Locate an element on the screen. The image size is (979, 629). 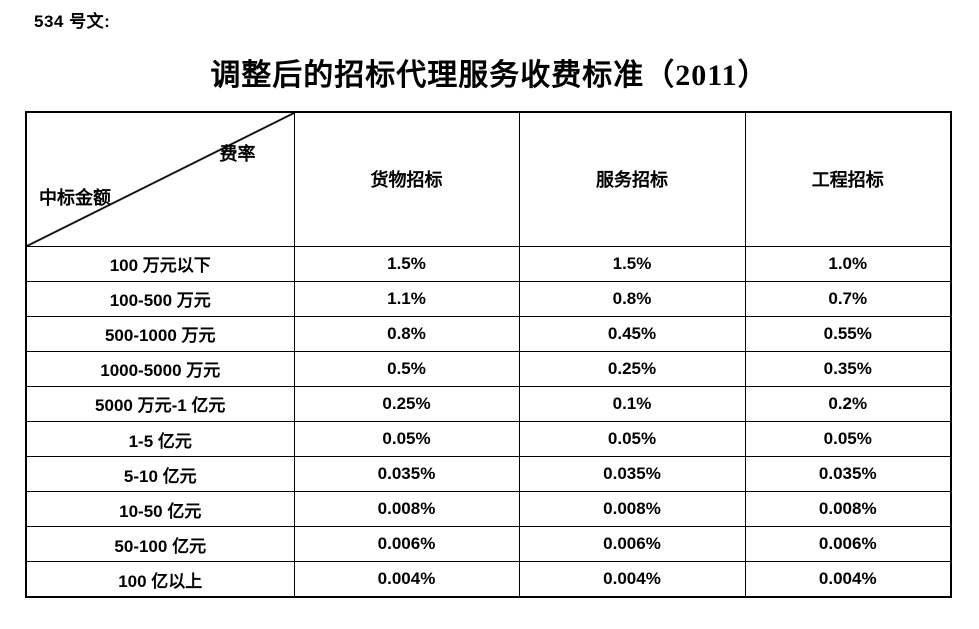
rate-cell: 0.35% is located at coordinates (848, 368).